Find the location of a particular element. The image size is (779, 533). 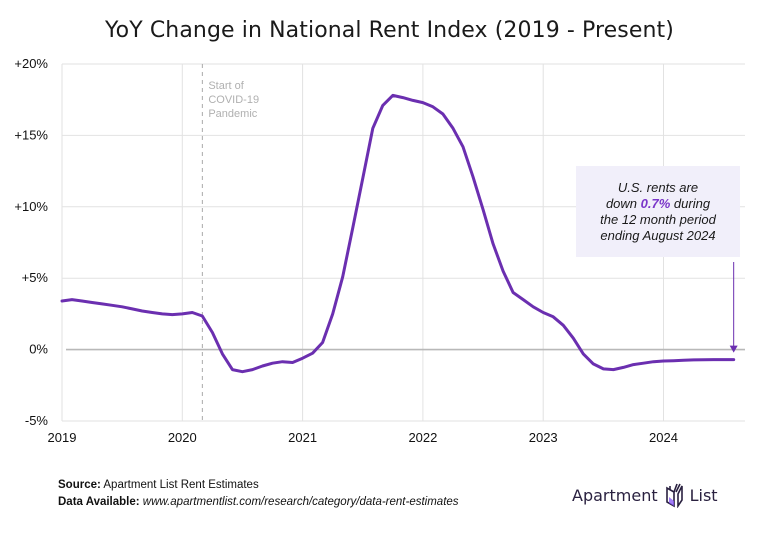

x-axis-ticks: 2019 2020 2021 2022 2023 2024 is located at coordinates (363, 437).